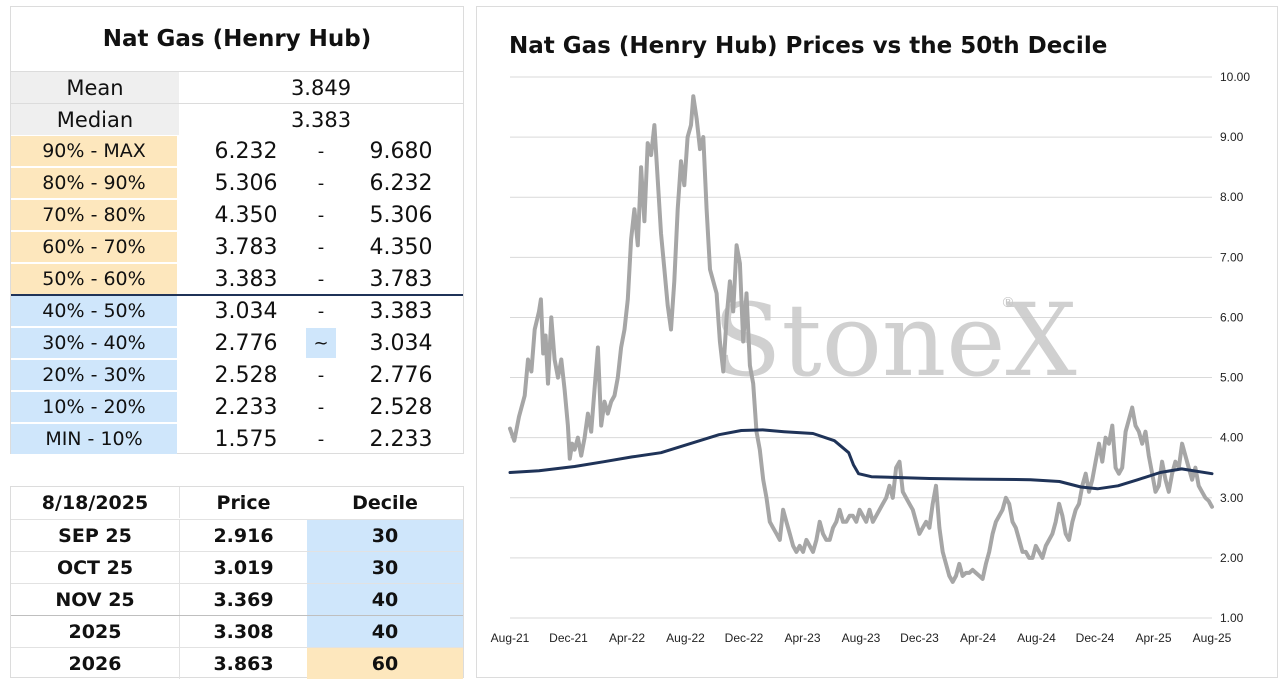  What do you see at coordinates (237, 295) in the screenshot?
I see `median-divider` at bounding box center [237, 295].